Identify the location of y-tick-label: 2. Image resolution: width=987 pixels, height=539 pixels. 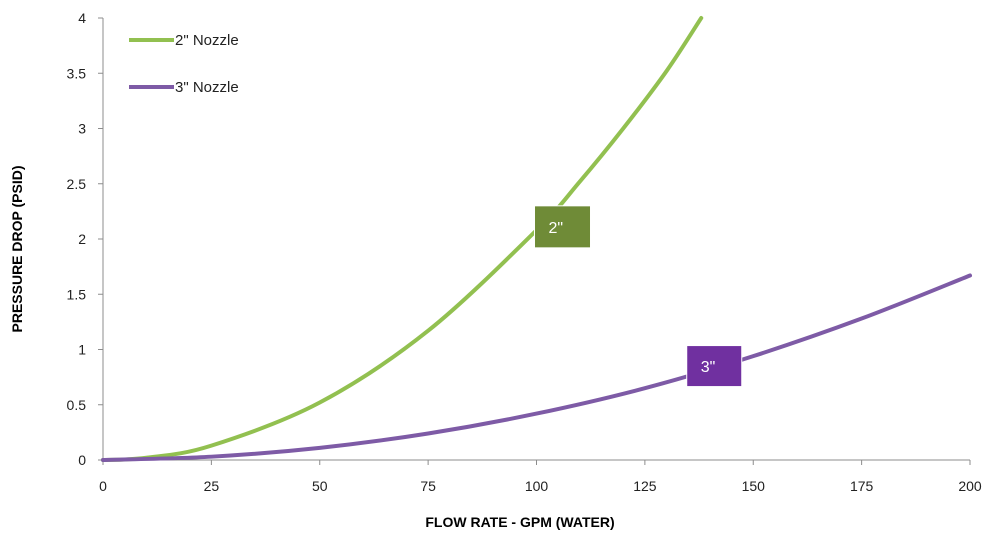
(82, 239).